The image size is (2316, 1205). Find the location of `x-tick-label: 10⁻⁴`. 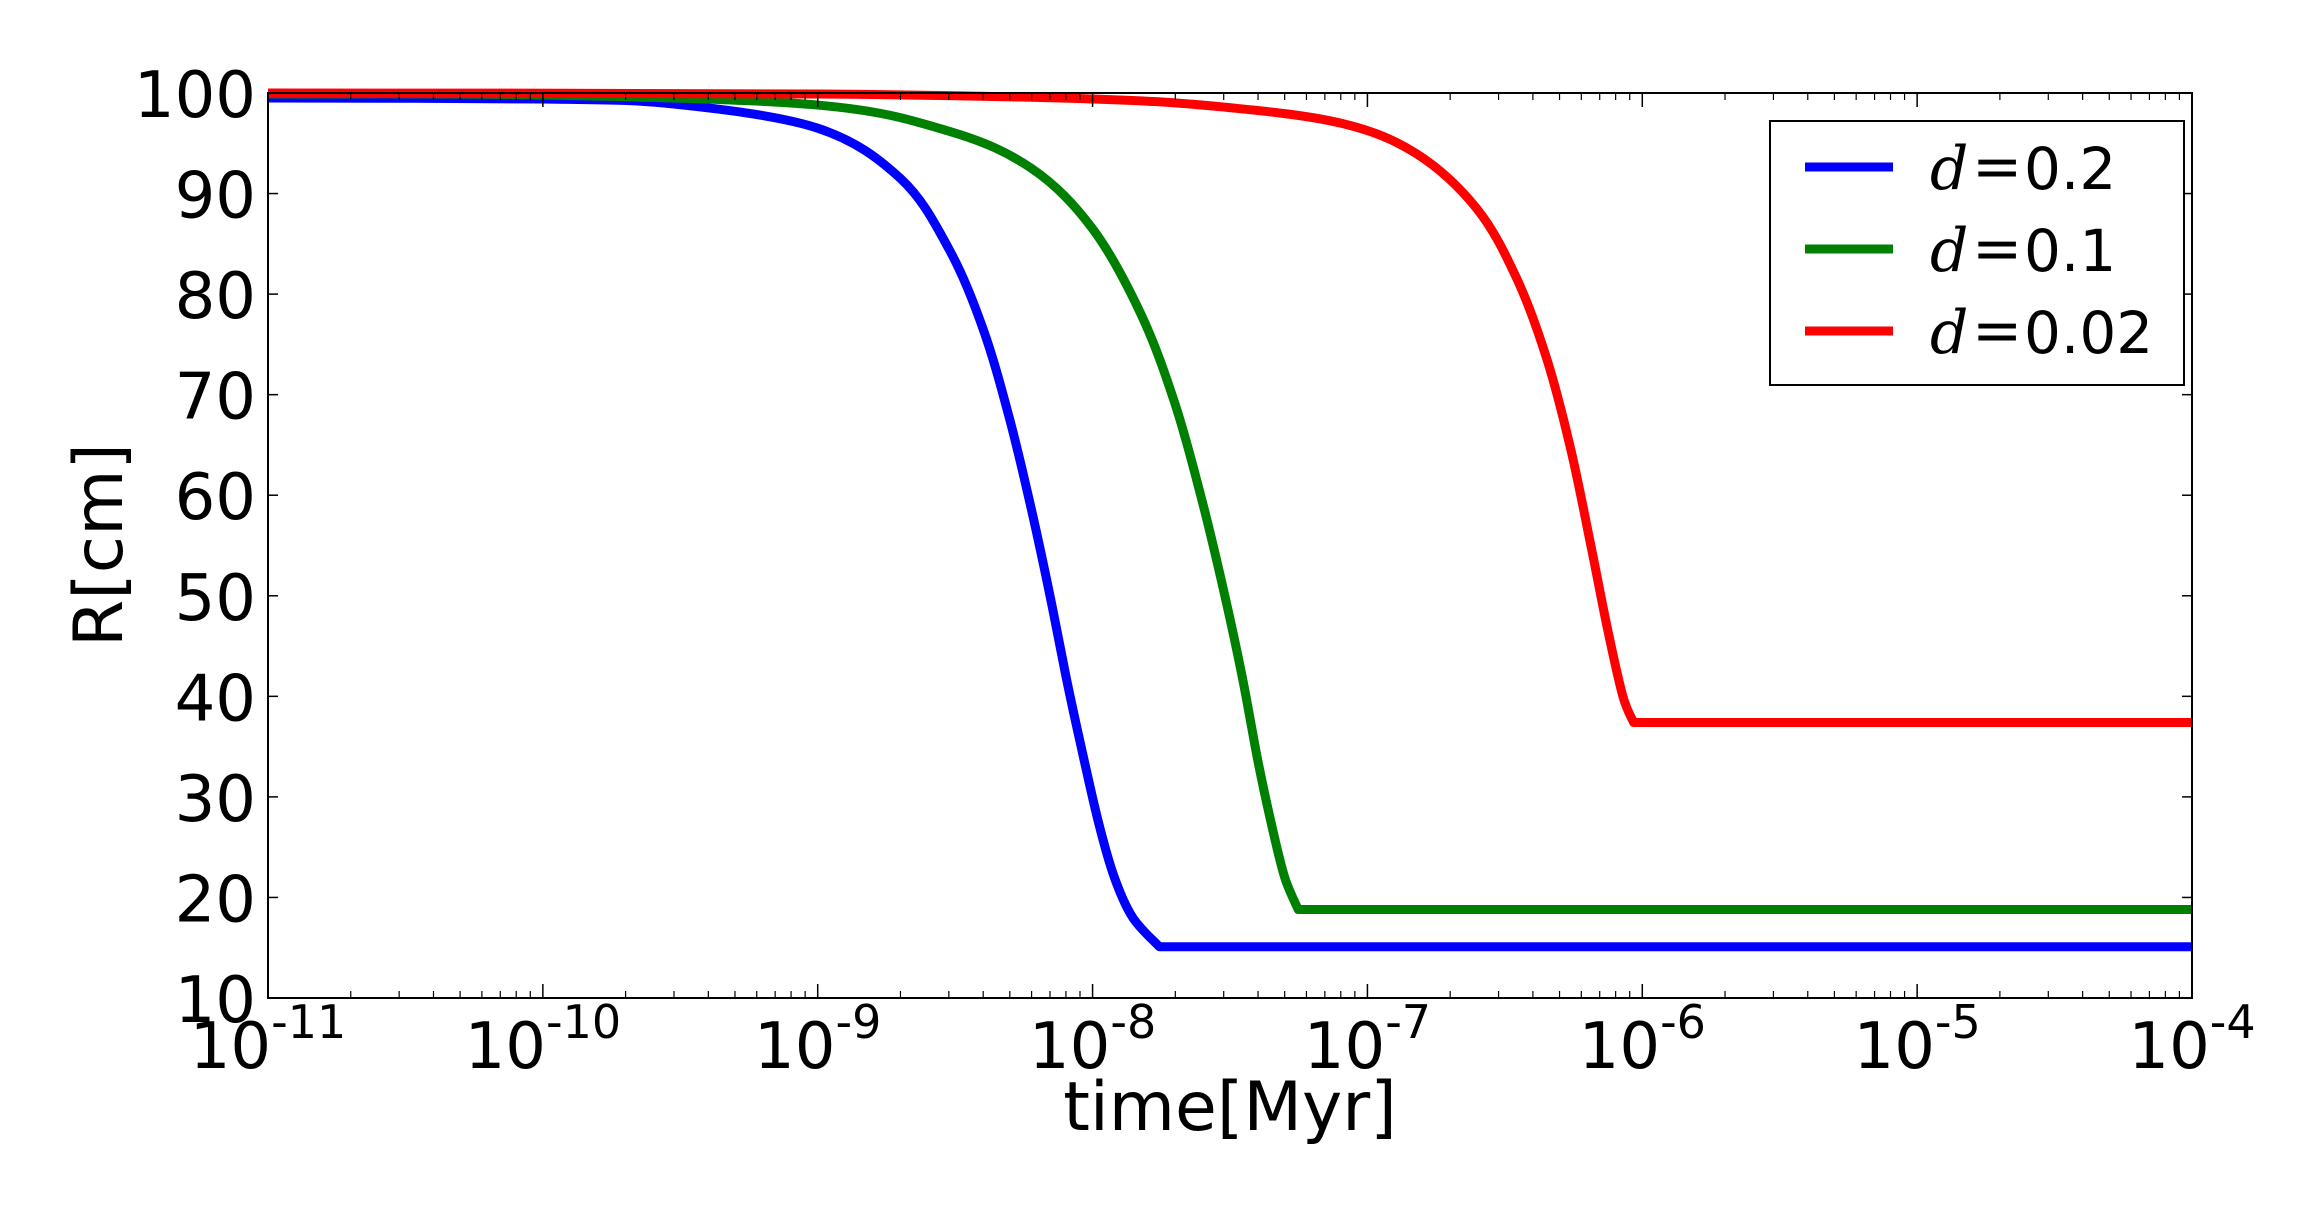

x-tick-label: 10⁻⁴ is located at coordinates (2191, 1039).